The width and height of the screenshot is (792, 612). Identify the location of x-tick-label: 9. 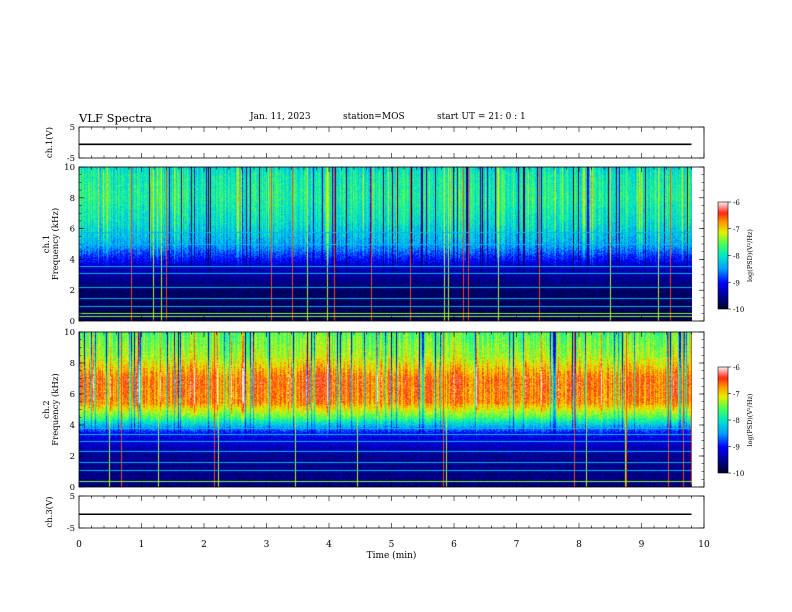
(642, 545).